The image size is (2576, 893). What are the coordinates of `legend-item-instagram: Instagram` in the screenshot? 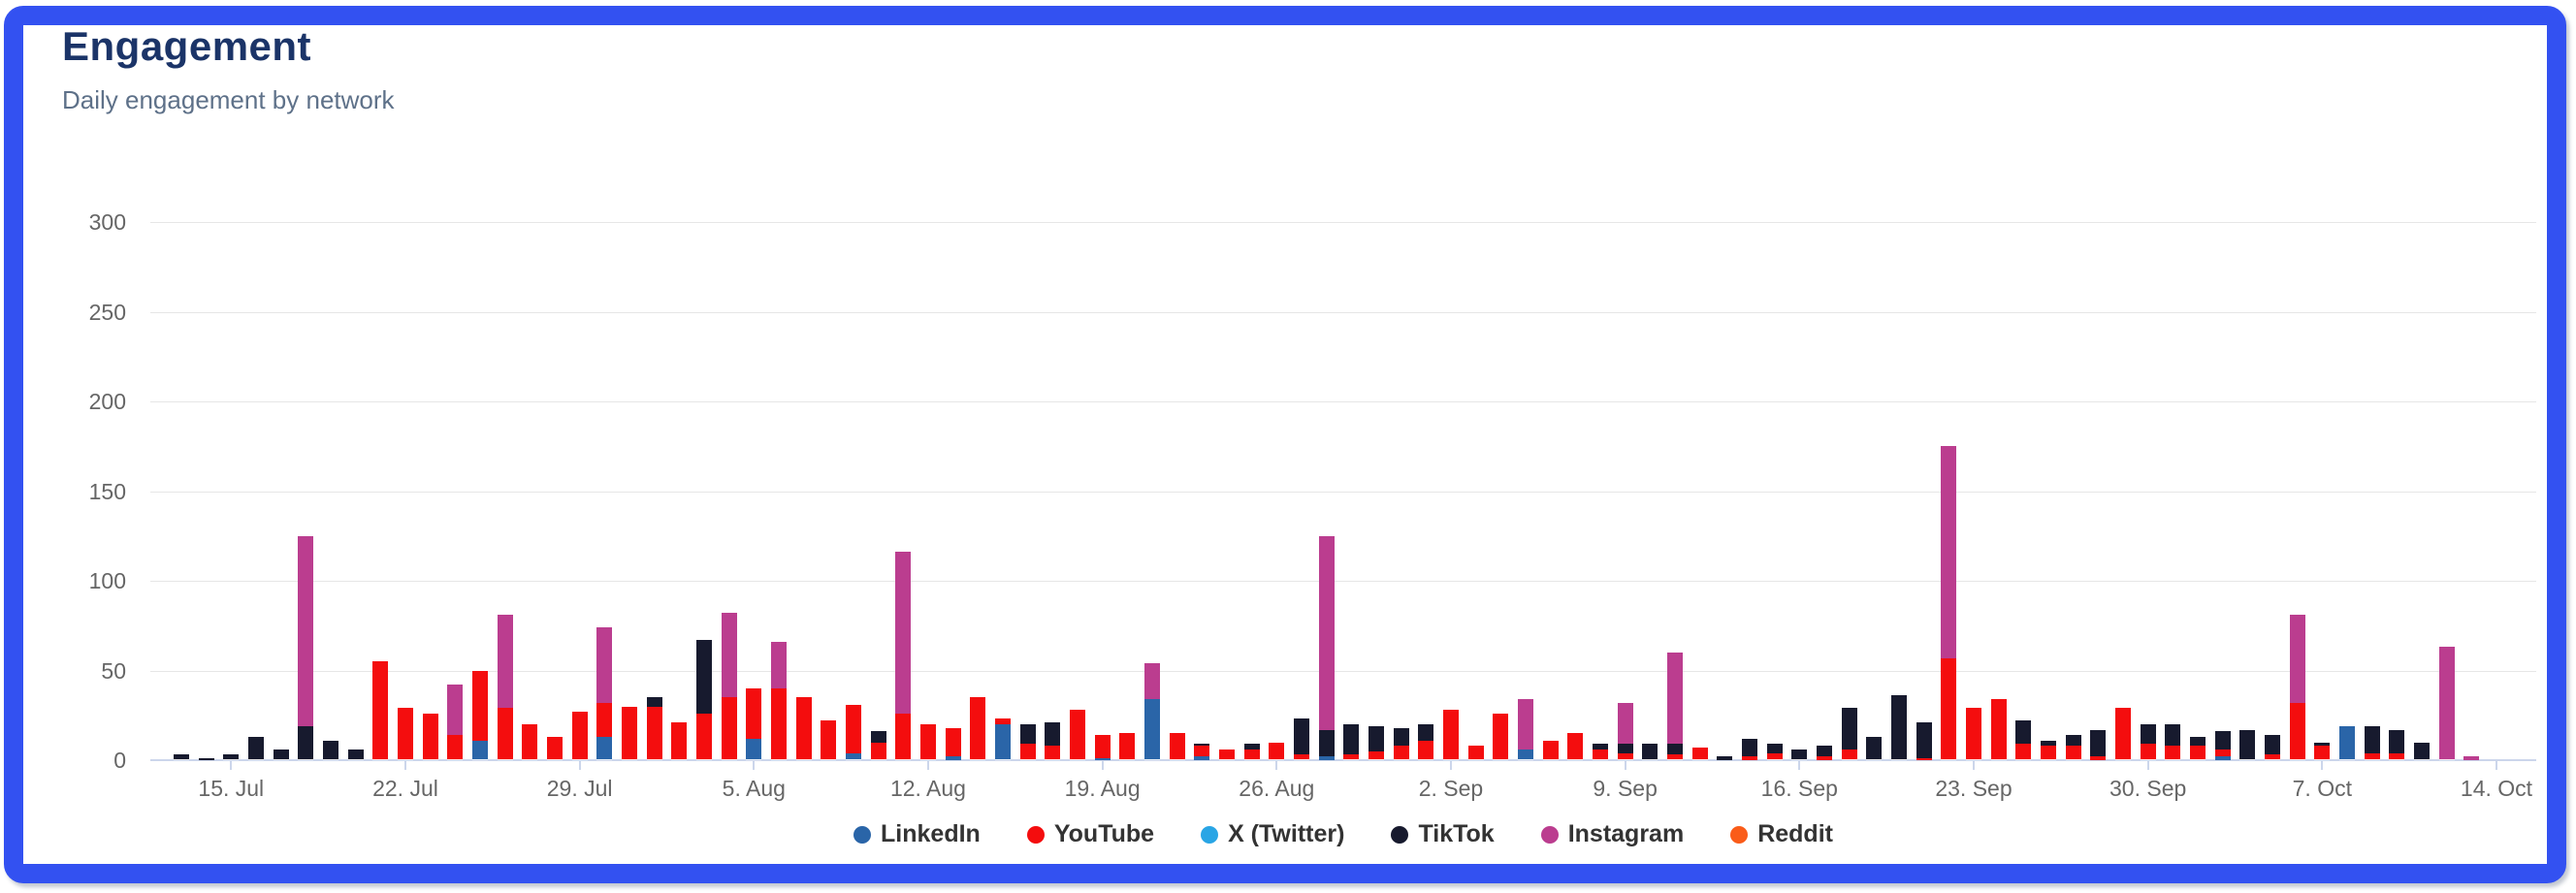 It's located at (1612, 834).